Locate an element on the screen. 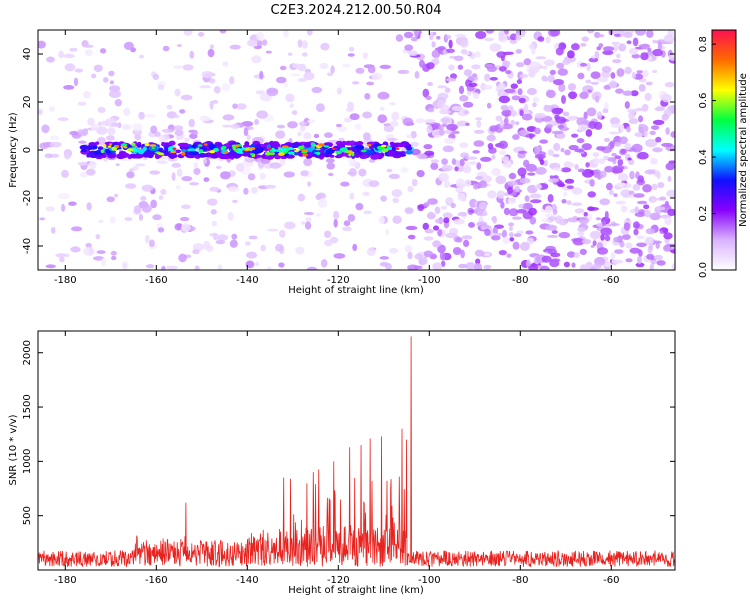  y-tick-label: 500 is located at coordinates (27, 515).